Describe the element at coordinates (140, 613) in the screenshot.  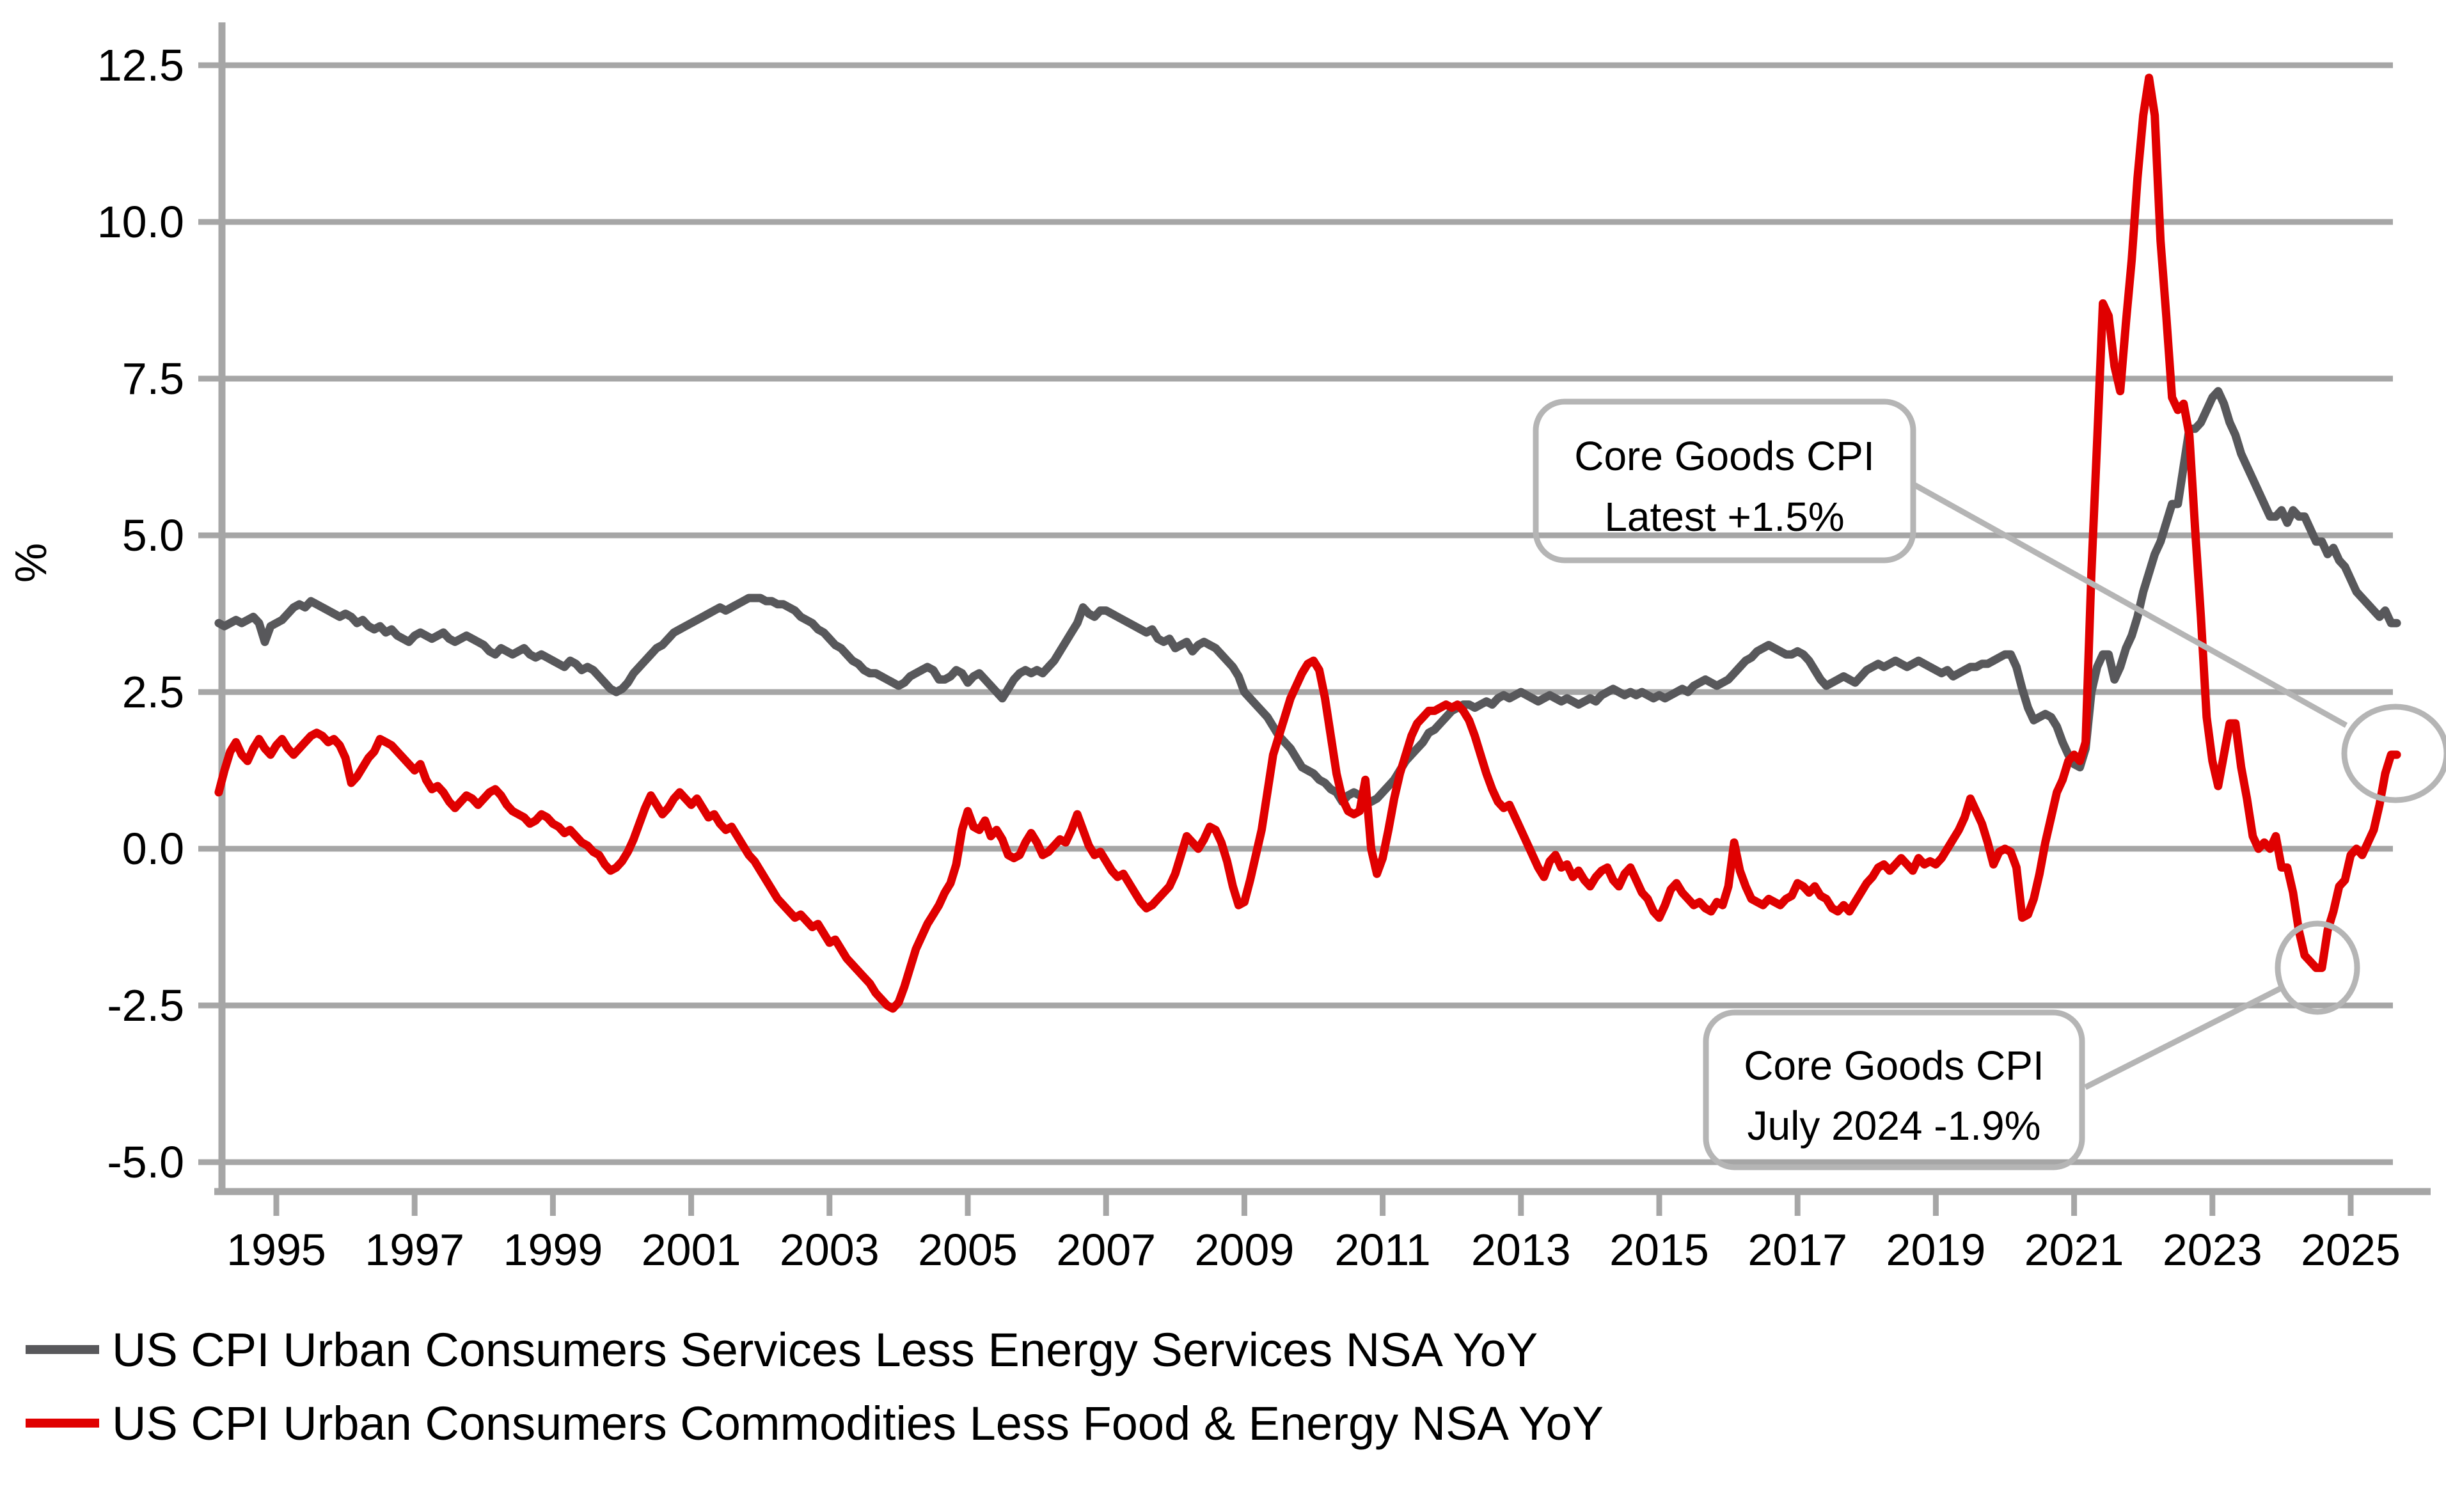
I see `y-tick-labels: 12.5 10.0 7.5 5.0 2.5 0.0 -2.5 -5.0` at that location.